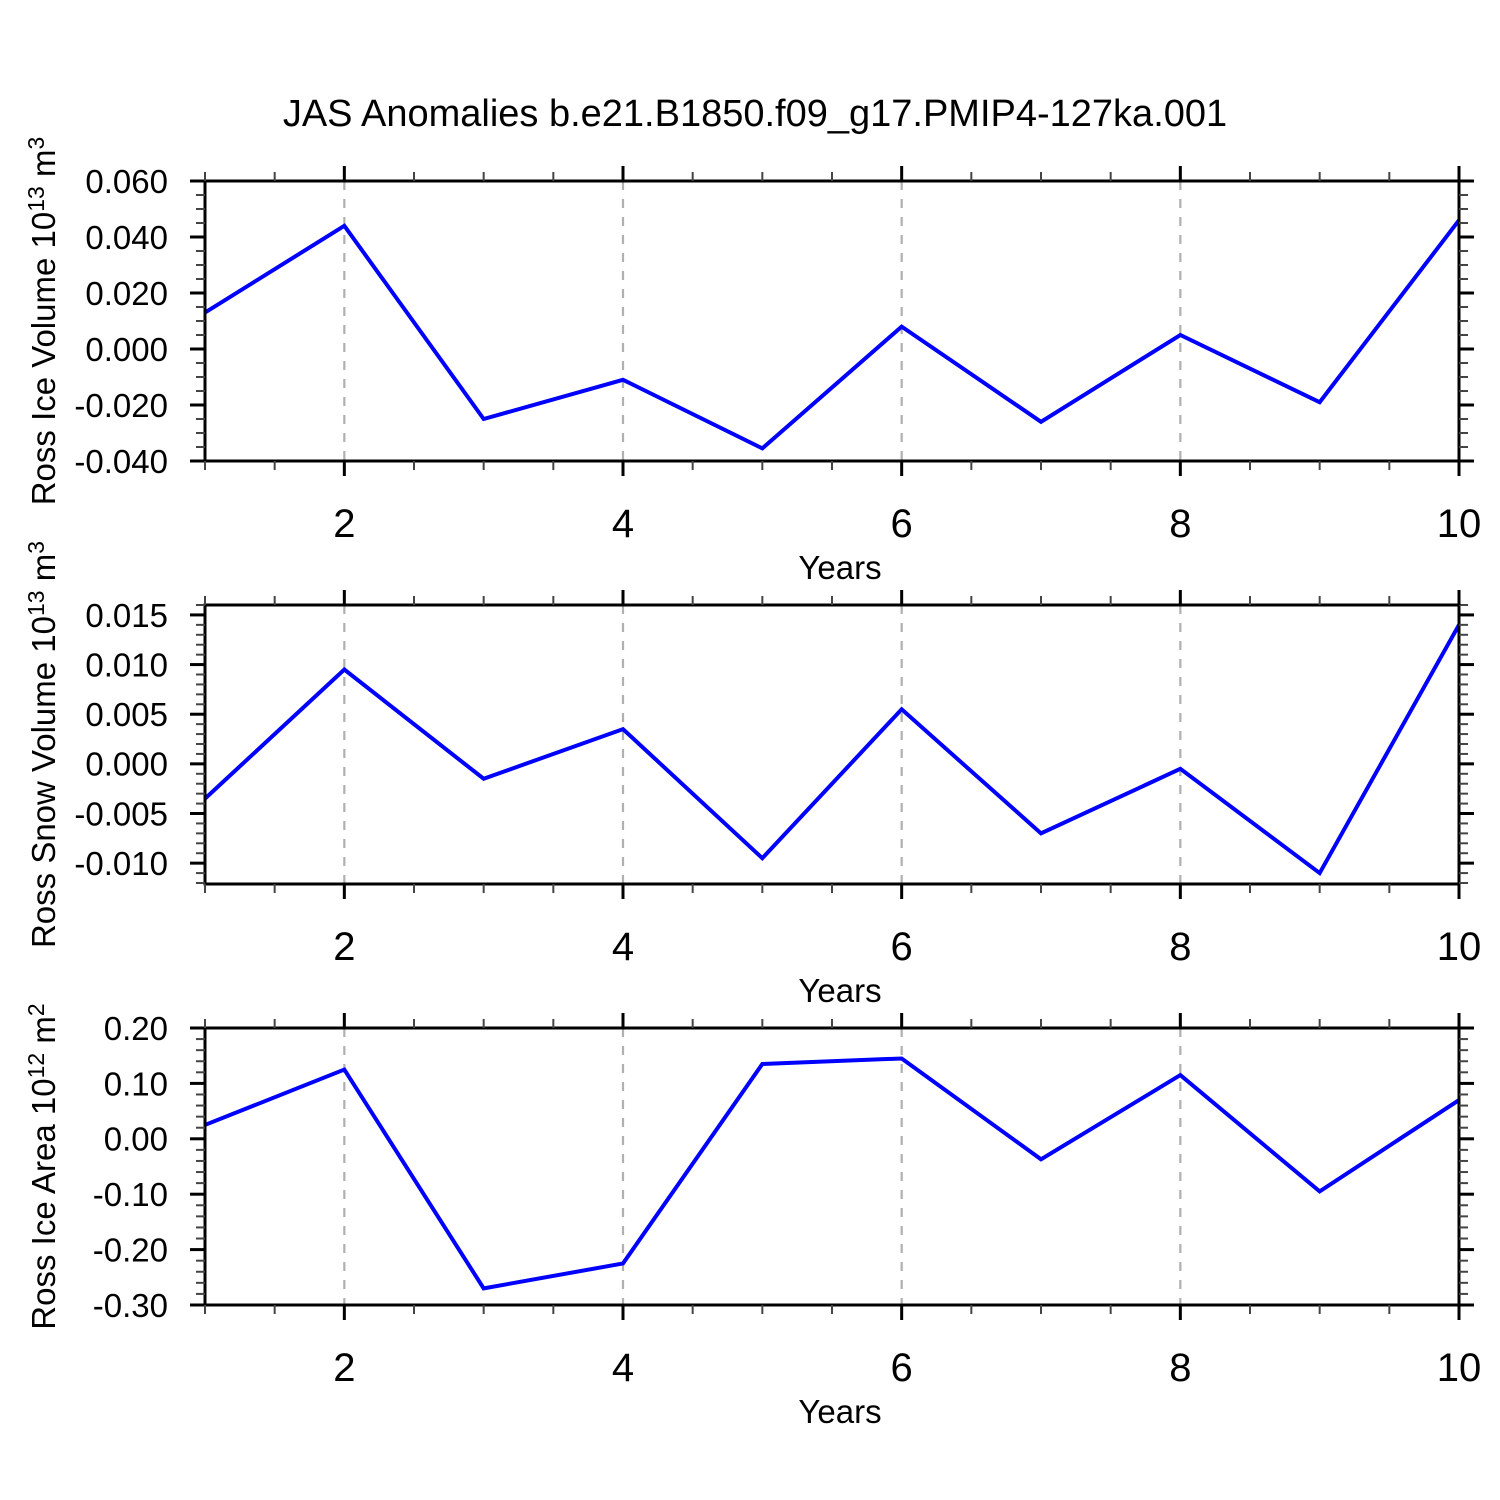  I want to click on y-tick-label: 0.015, so click(126, 615).